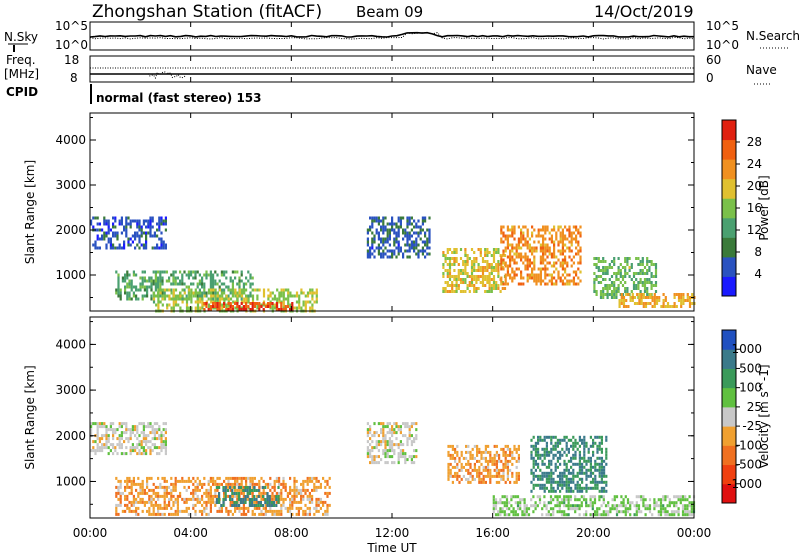 The width and height of the screenshot is (800, 554). I want to click on velocity-colorbar-band, so click(729, 436).